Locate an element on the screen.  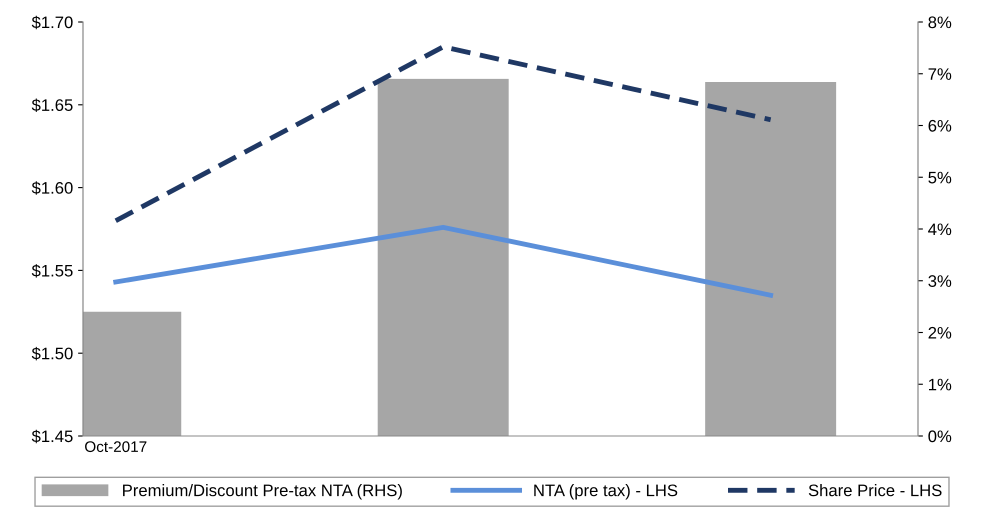
y-tick-label: $1.45 is located at coordinates (52, 437).